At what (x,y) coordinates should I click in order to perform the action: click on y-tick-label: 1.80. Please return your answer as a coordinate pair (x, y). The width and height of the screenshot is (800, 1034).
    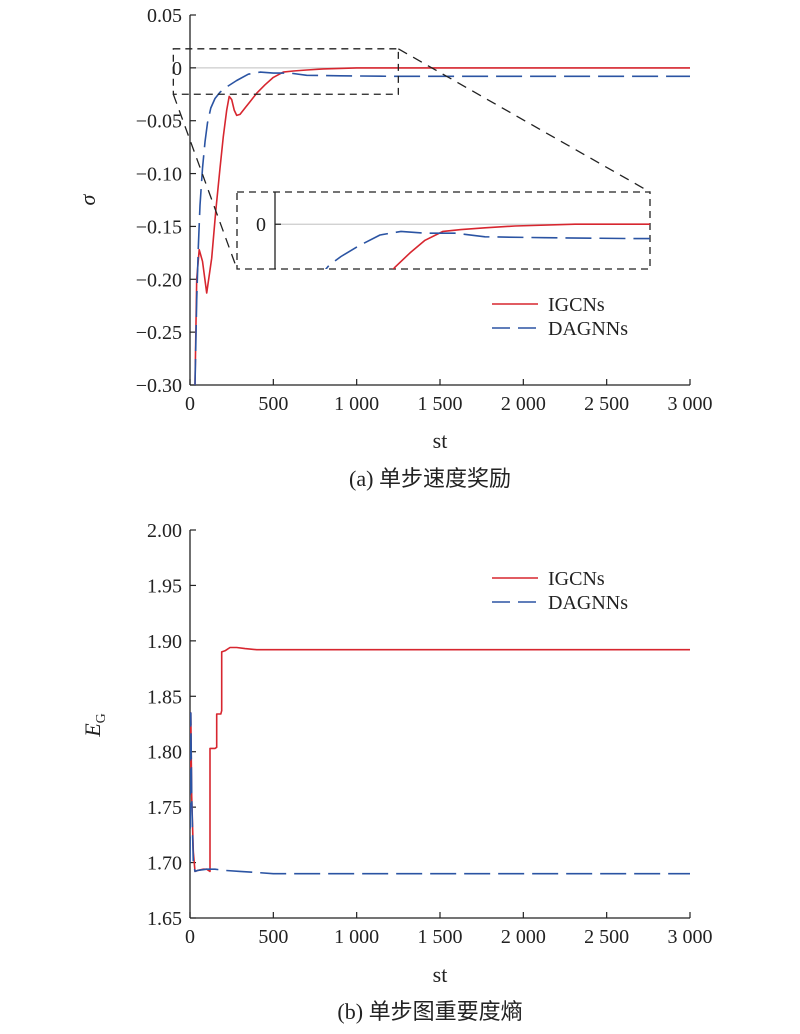
    Looking at the image, I should click on (164, 753).